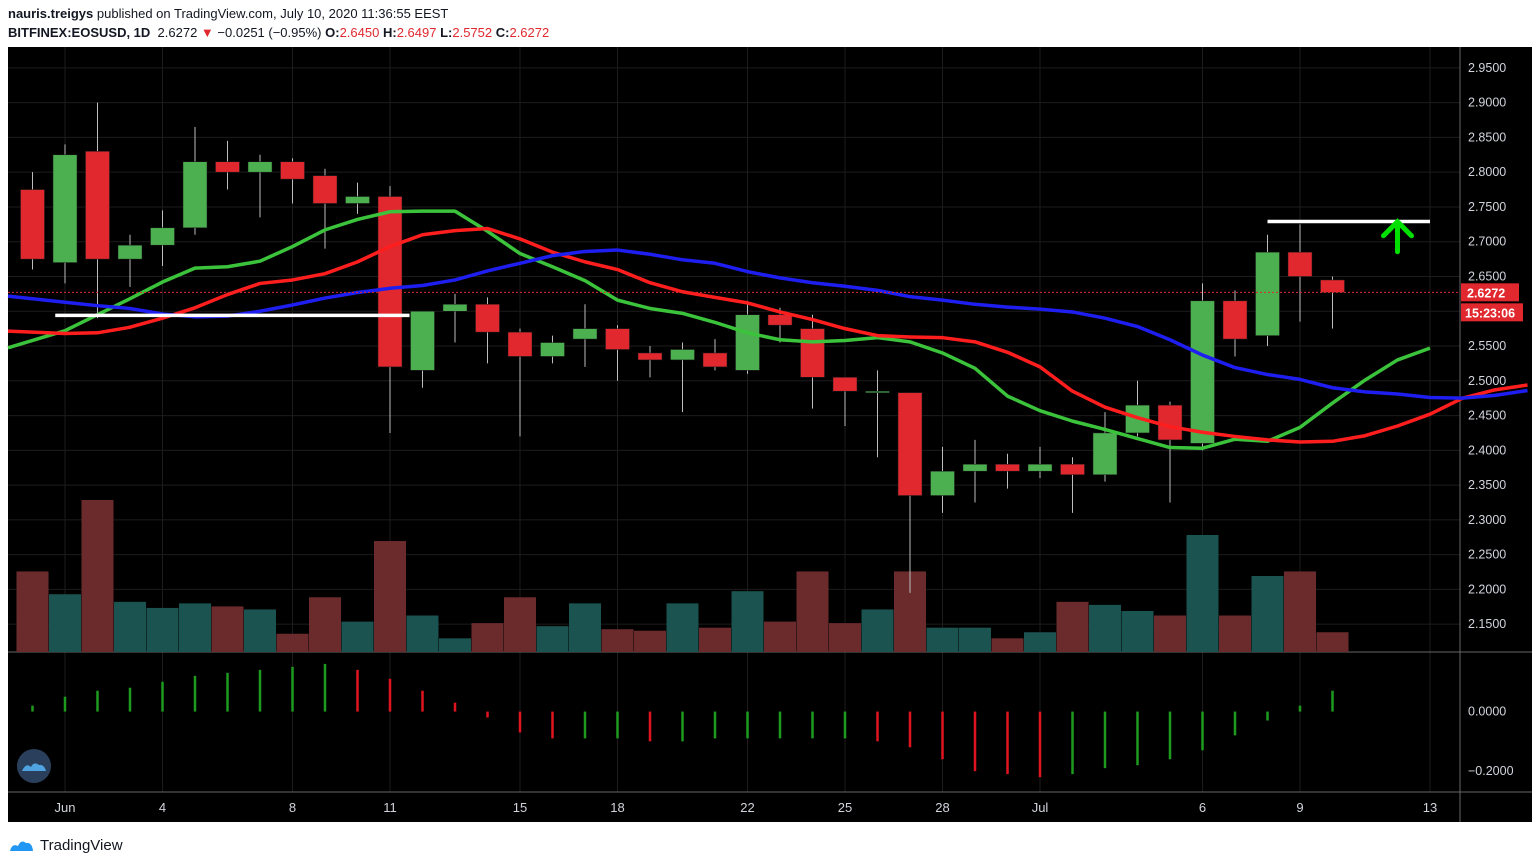 The height and width of the screenshot is (865, 1540). What do you see at coordinates (1487, 381) in the screenshot?
I see `y-tick-label: 2.5000` at bounding box center [1487, 381].